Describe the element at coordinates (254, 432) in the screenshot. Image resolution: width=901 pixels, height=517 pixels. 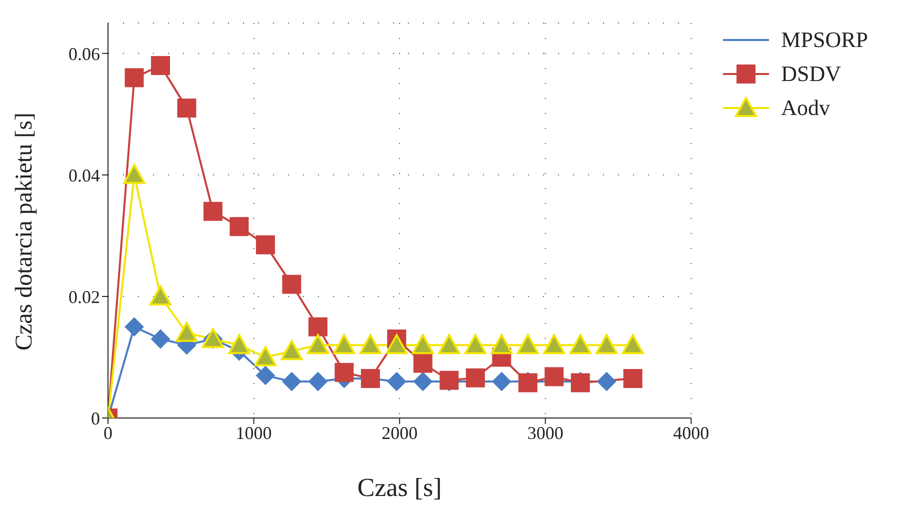
I see `x-tick-label: 1000` at that location.